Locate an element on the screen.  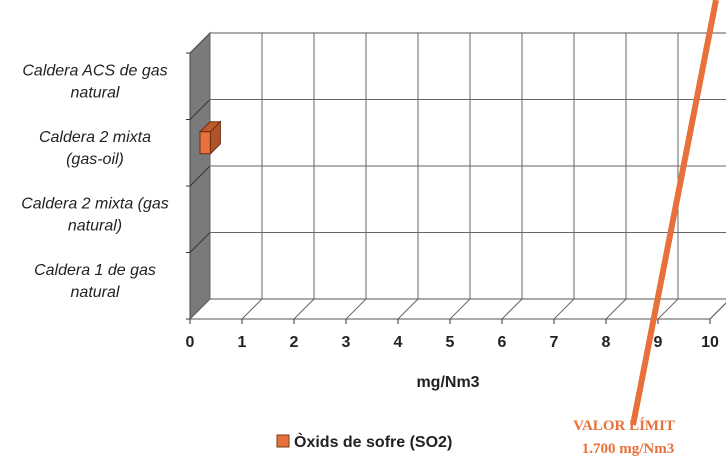
x-tick-label: 6 is located at coordinates (502, 342).